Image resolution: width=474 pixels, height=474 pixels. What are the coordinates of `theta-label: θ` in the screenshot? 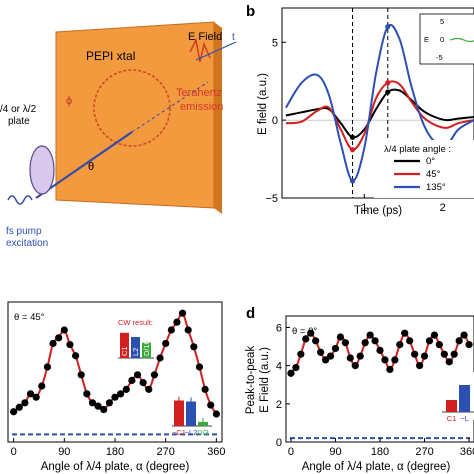 It's located at (91, 167).